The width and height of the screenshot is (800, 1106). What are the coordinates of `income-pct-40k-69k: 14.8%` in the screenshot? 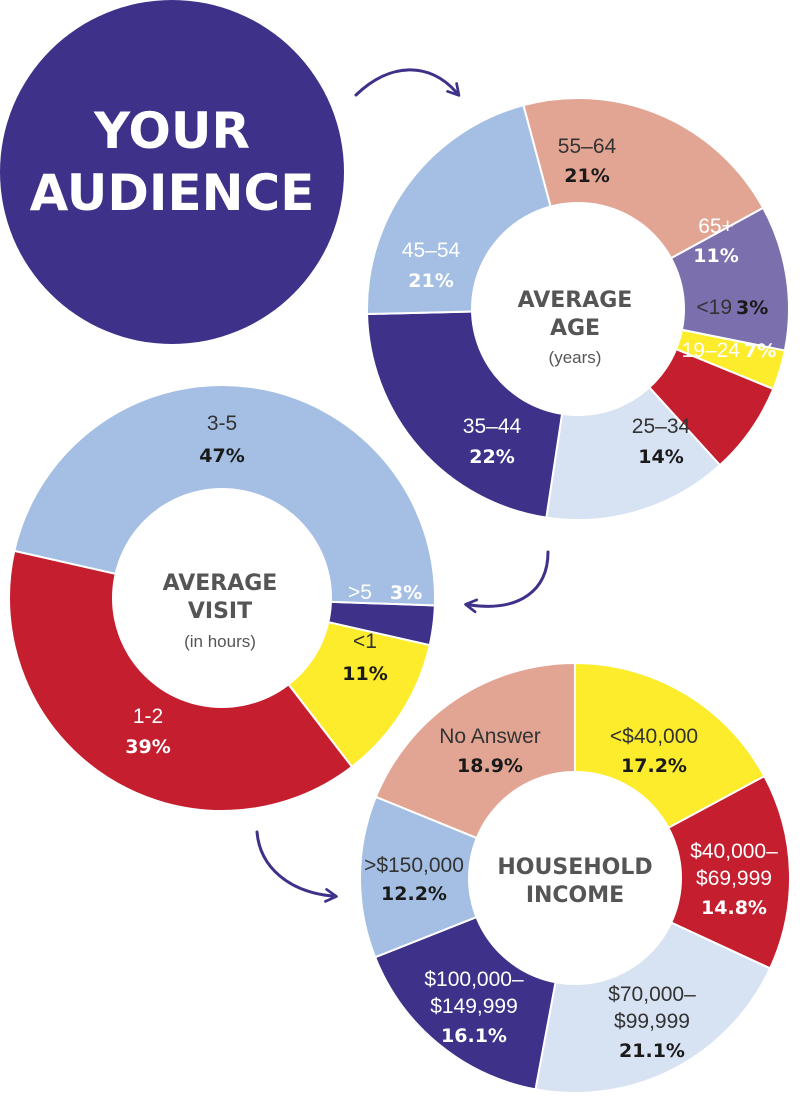 It's located at (734, 908).